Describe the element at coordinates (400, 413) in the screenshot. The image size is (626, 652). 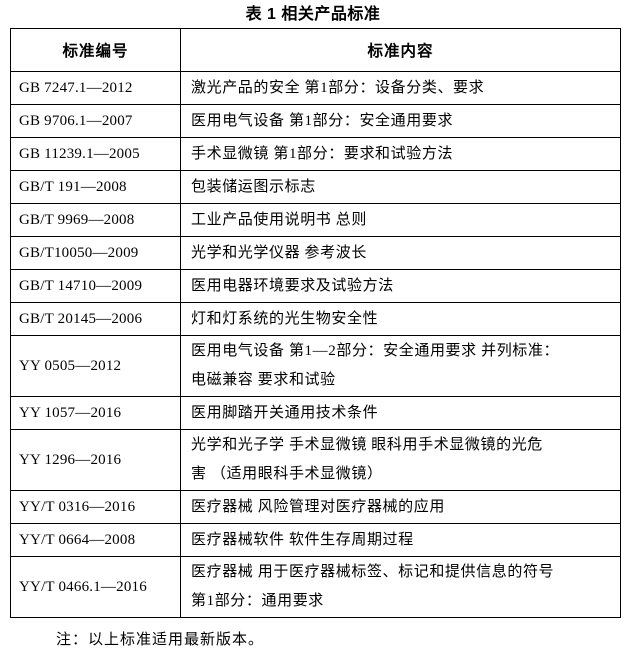
I see `cell-standard-content: 医用脚踏开关通用技术条件` at that location.